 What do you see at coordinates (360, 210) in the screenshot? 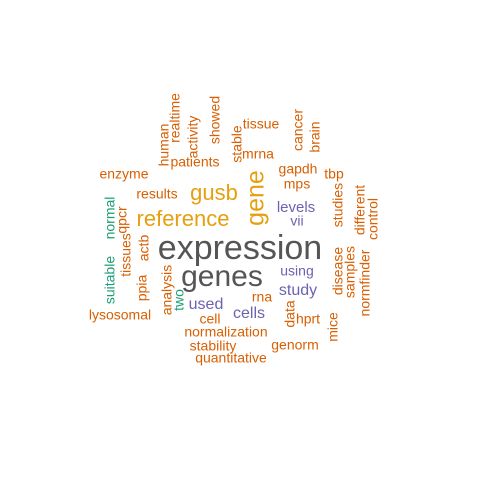
I see `word-different: different` at bounding box center [360, 210].